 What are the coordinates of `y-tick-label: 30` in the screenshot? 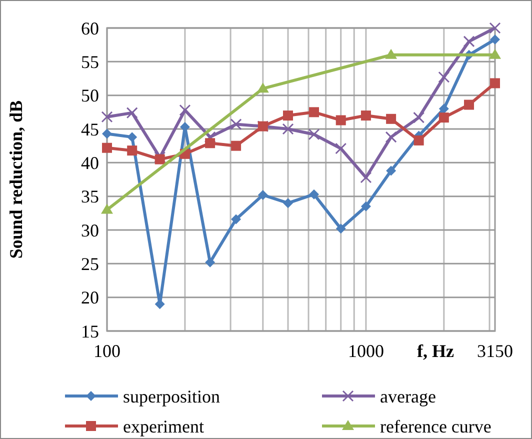 It's located at (90, 230).